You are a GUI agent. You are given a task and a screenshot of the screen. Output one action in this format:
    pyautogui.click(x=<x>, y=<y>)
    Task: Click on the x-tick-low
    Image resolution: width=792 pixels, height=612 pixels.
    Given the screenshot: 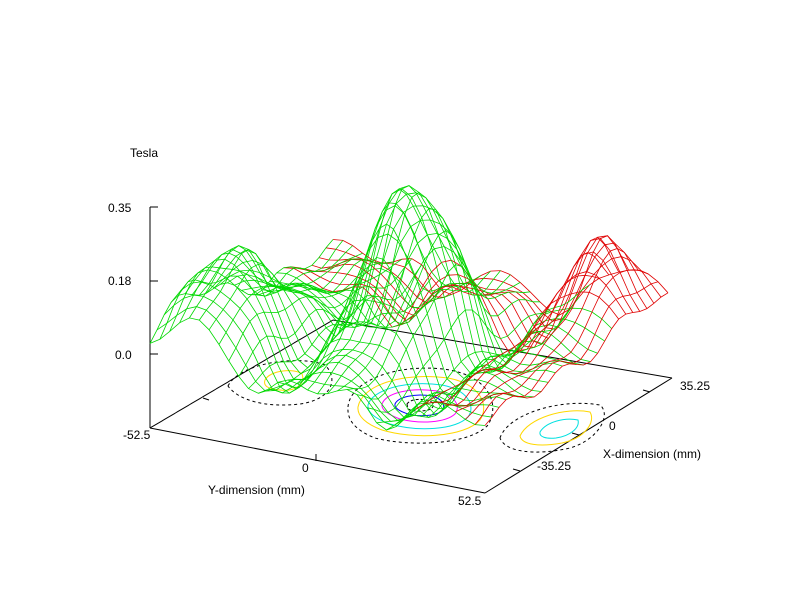 What is the action you would take?
    pyautogui.click(x=516, y=470)
    